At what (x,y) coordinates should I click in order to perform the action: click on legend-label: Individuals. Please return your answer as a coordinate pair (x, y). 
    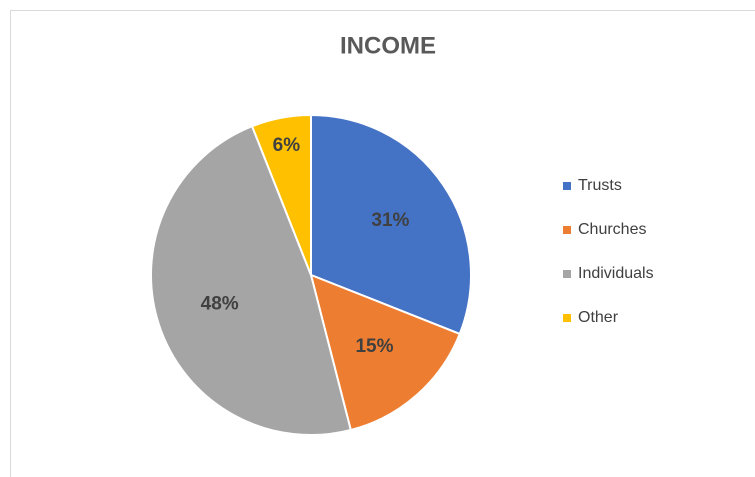
    Looking at the image, I should click on (616, 273).